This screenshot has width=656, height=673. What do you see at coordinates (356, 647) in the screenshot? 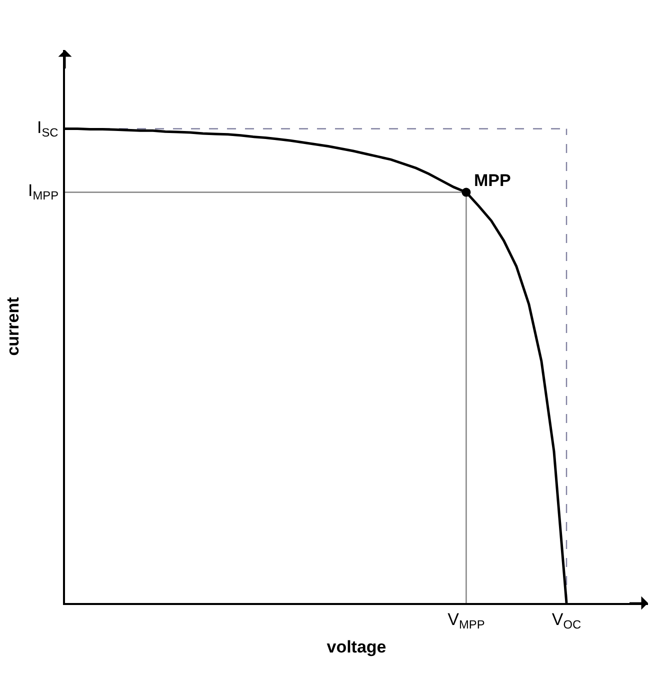
I see `x-axis-title: voltage` at bounding box center [356, 647].